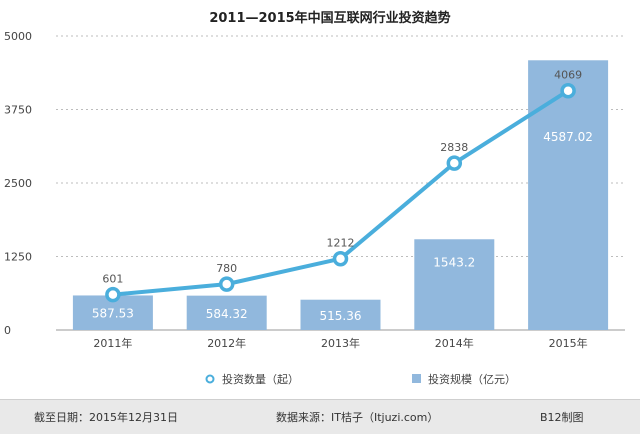 Image resolution: width=640 pixels, height=434 pixels. I want to click on line-data-label: 1212, so click(341, 243).